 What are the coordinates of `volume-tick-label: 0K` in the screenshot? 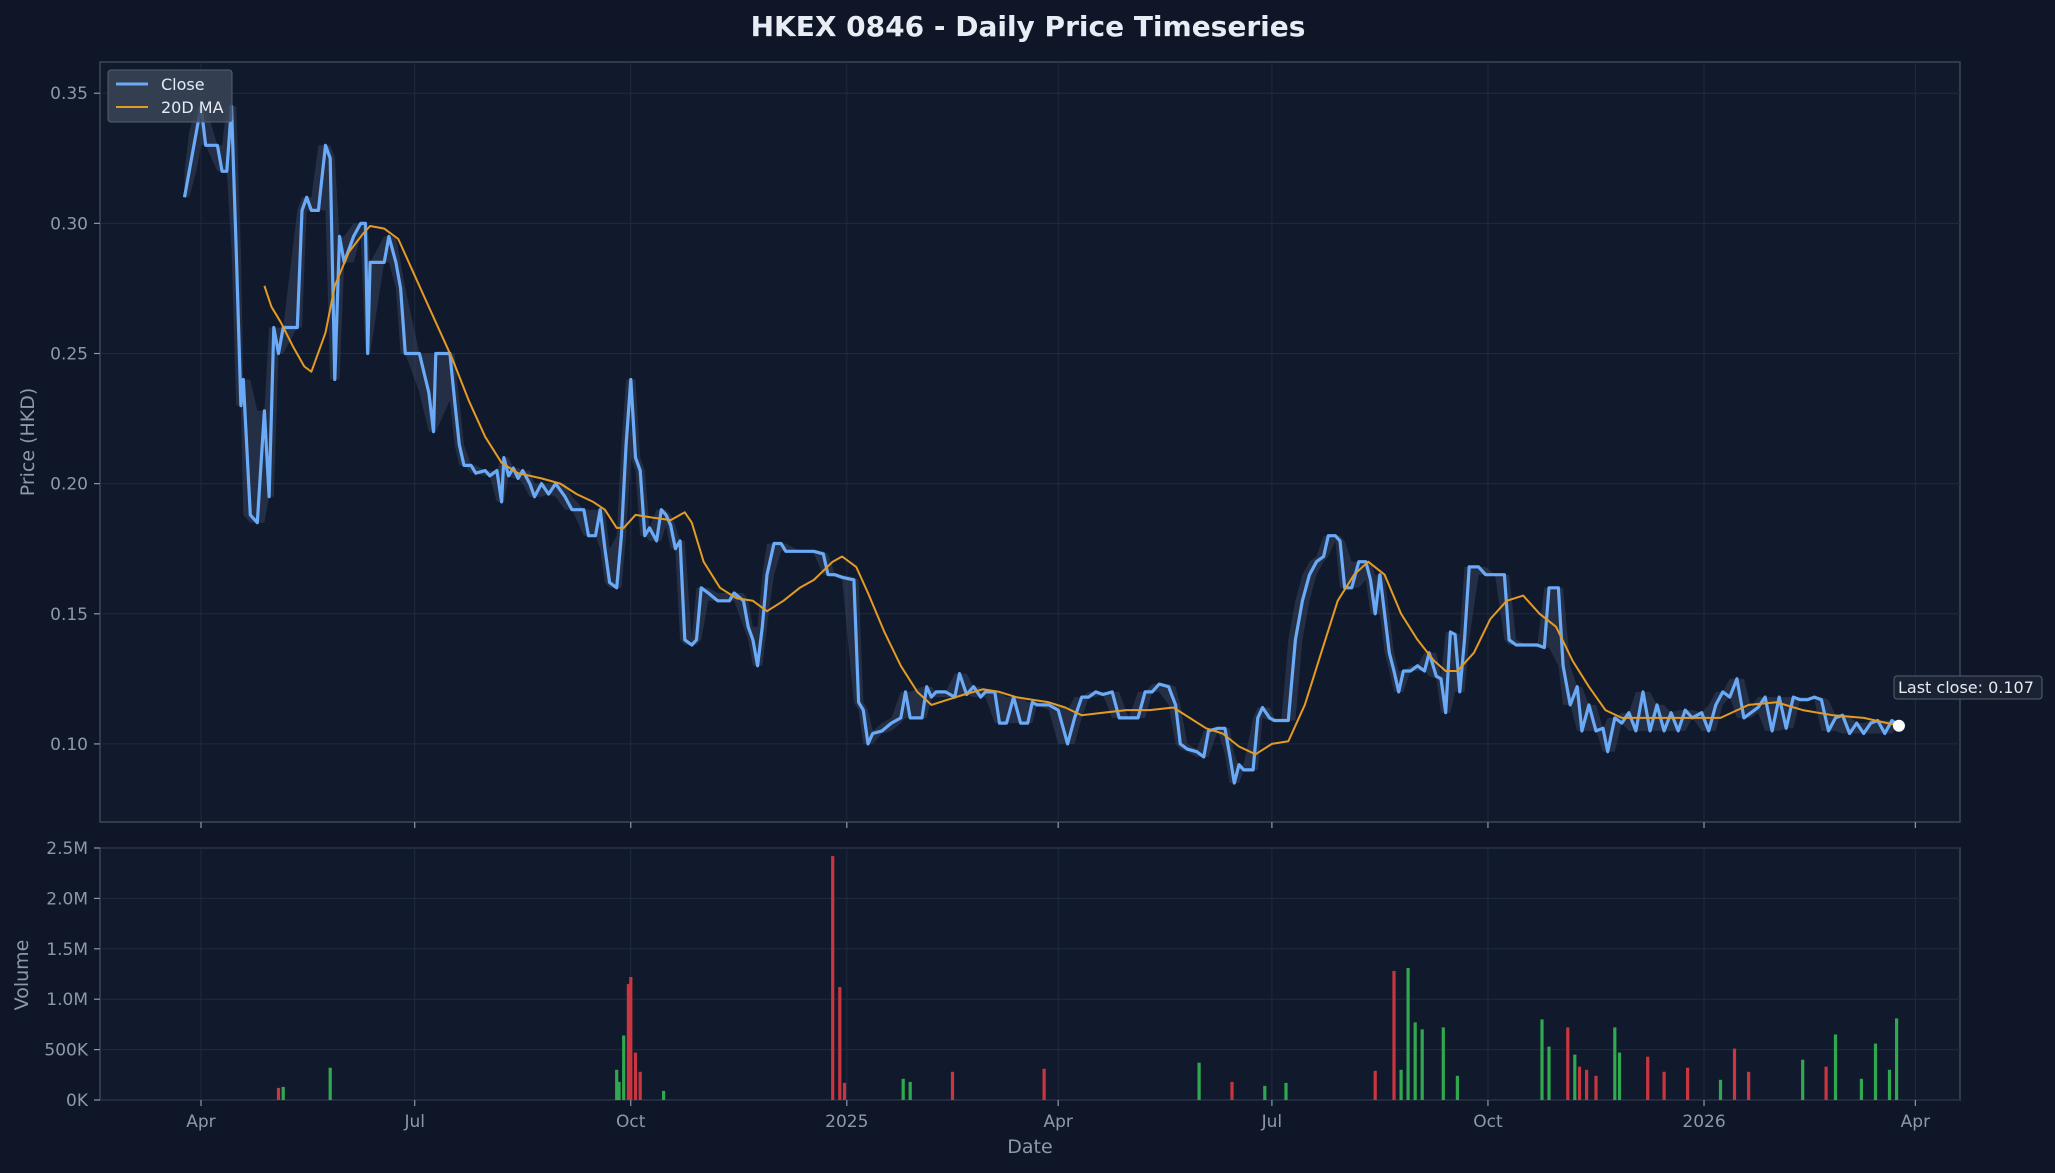 It's located at (77, 1101).